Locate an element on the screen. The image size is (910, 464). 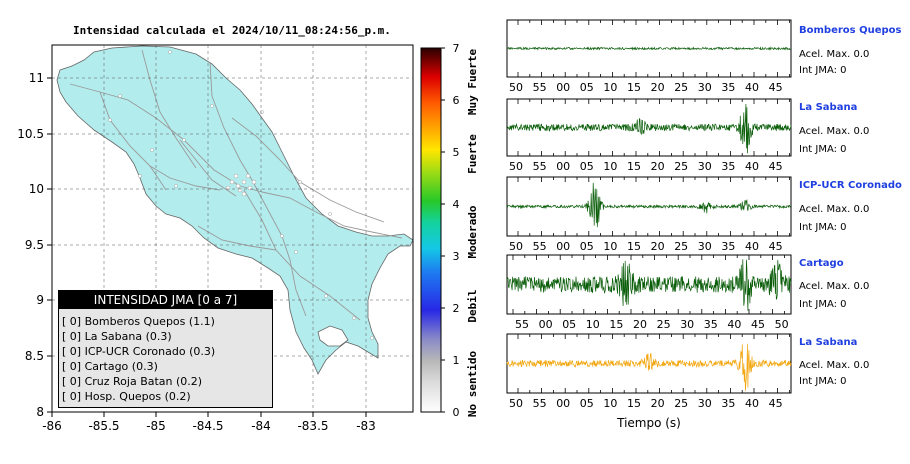
station-int-1: Int JMA: 0 is located at coordinates (823, 70).